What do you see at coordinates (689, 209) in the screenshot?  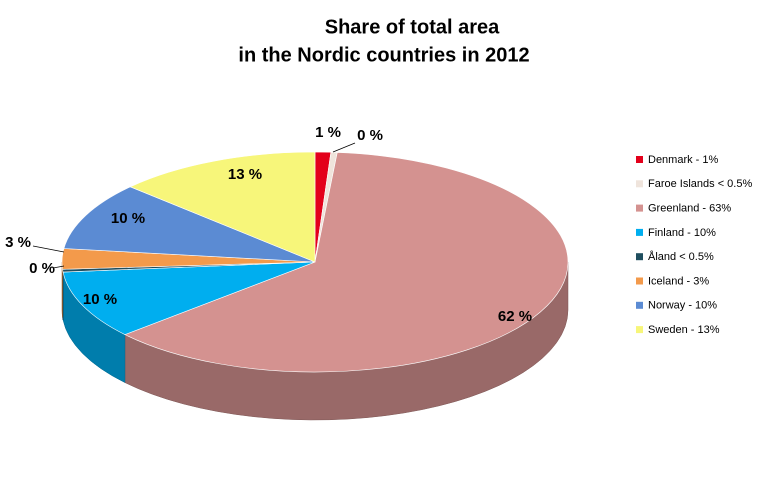 I see `legend-label: Greenland - 63%` at bounding box center [689, 209].